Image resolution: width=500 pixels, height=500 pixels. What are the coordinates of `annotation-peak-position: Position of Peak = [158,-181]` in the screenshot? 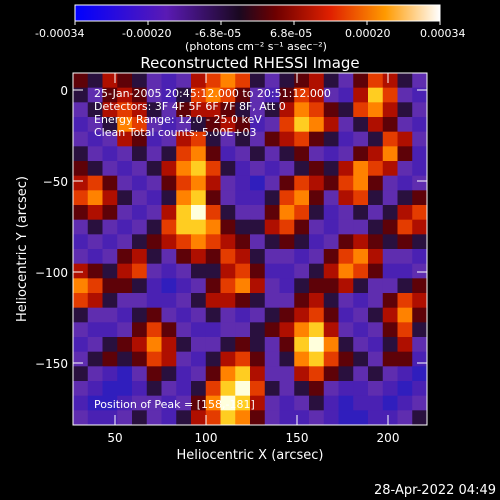 It's located at (174, 404).